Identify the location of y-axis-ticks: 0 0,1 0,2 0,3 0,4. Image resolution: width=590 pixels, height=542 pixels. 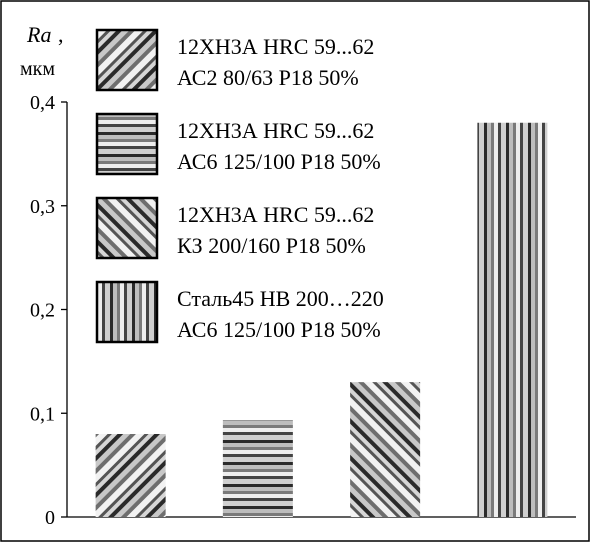
(48, 310).